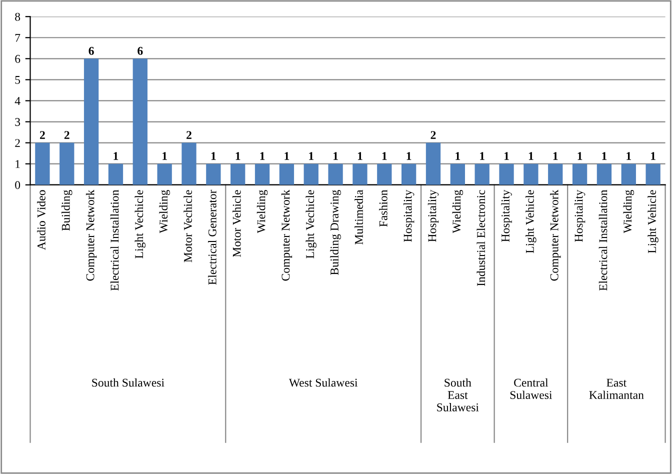 The width and height of the screenshot is (672, 474). I want to click on y-tick-label: 4, so click(17, 101).